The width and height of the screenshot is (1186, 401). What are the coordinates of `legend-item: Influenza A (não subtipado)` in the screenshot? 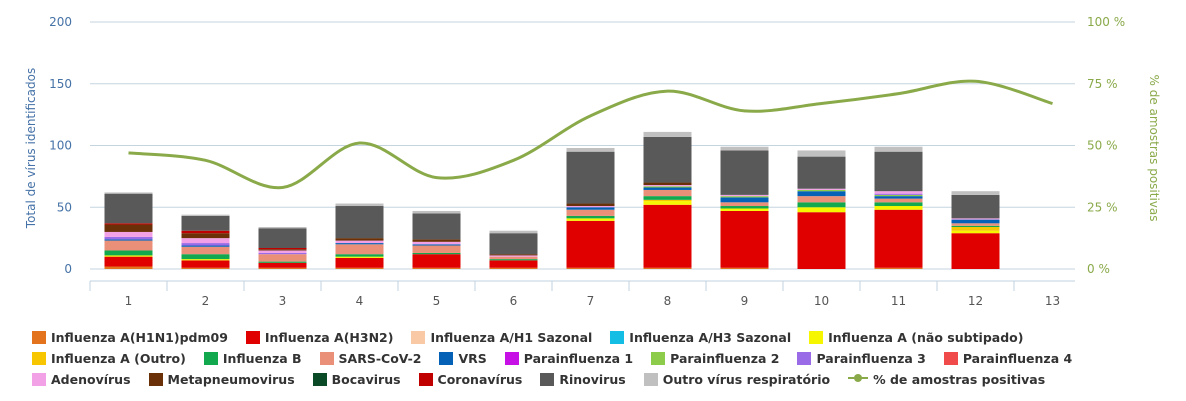 It's located at (916, 337).